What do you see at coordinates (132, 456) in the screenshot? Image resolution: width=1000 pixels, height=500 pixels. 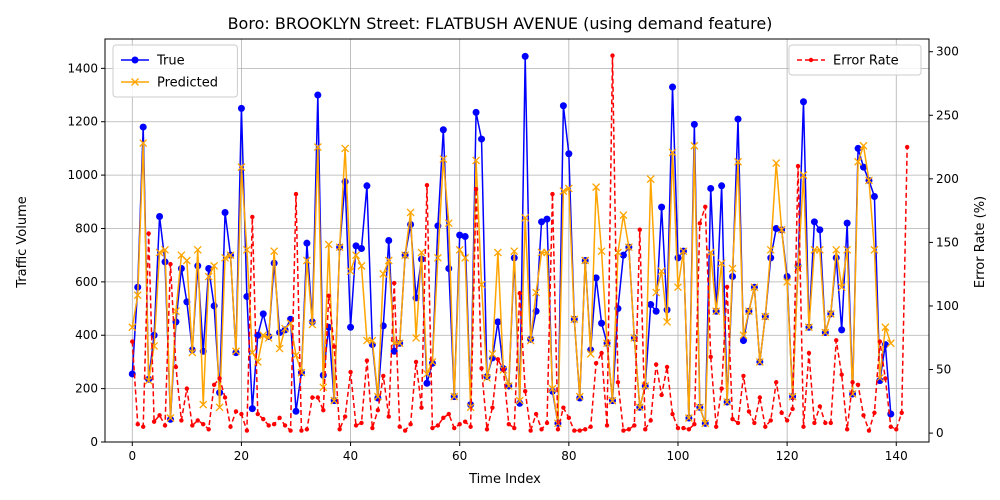 I see `x-tick-label: 0` at bounding box center [132, 456].